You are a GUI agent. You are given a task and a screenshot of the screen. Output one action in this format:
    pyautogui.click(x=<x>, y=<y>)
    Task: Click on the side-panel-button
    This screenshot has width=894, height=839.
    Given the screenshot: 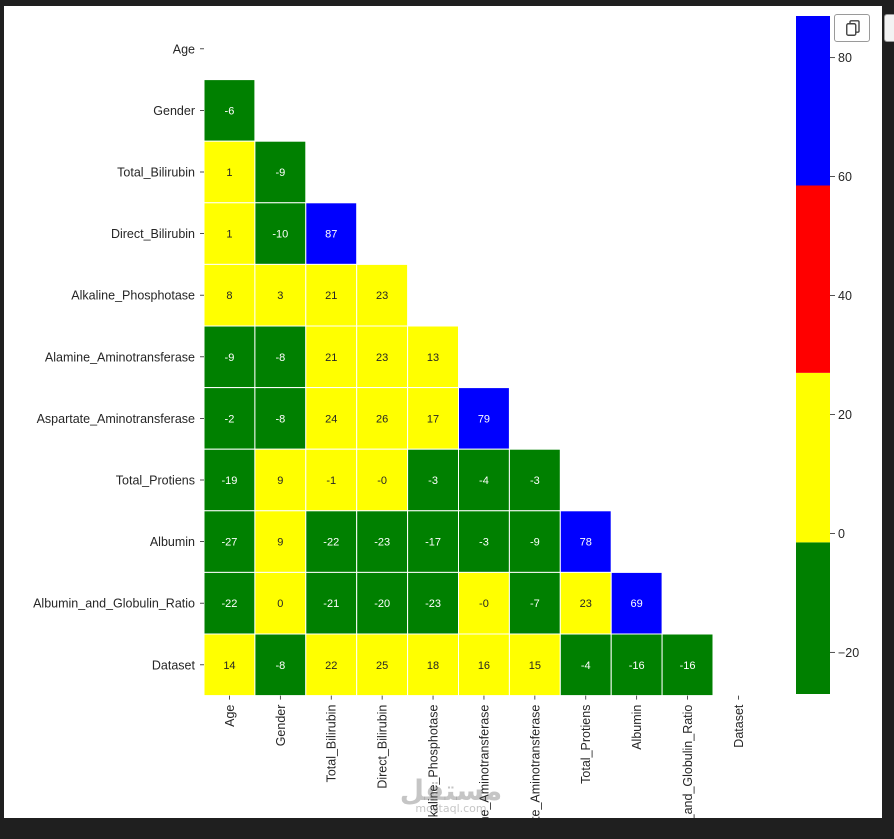 What is the action you would take?
    pyautogui.click(x=889, y=28)
    